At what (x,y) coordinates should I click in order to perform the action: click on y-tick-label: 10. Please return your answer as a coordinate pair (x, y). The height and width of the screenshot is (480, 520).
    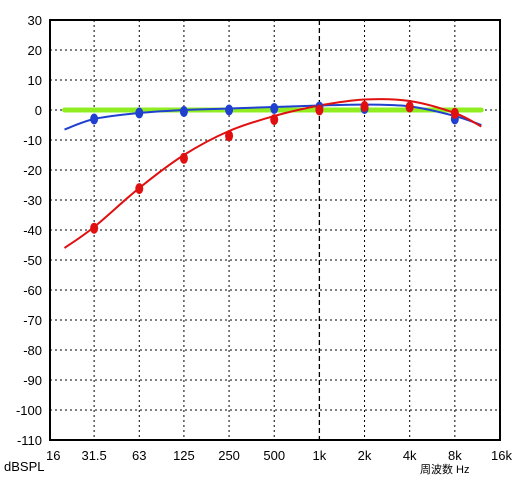
    Looking at the image, I should click on (35, 80).